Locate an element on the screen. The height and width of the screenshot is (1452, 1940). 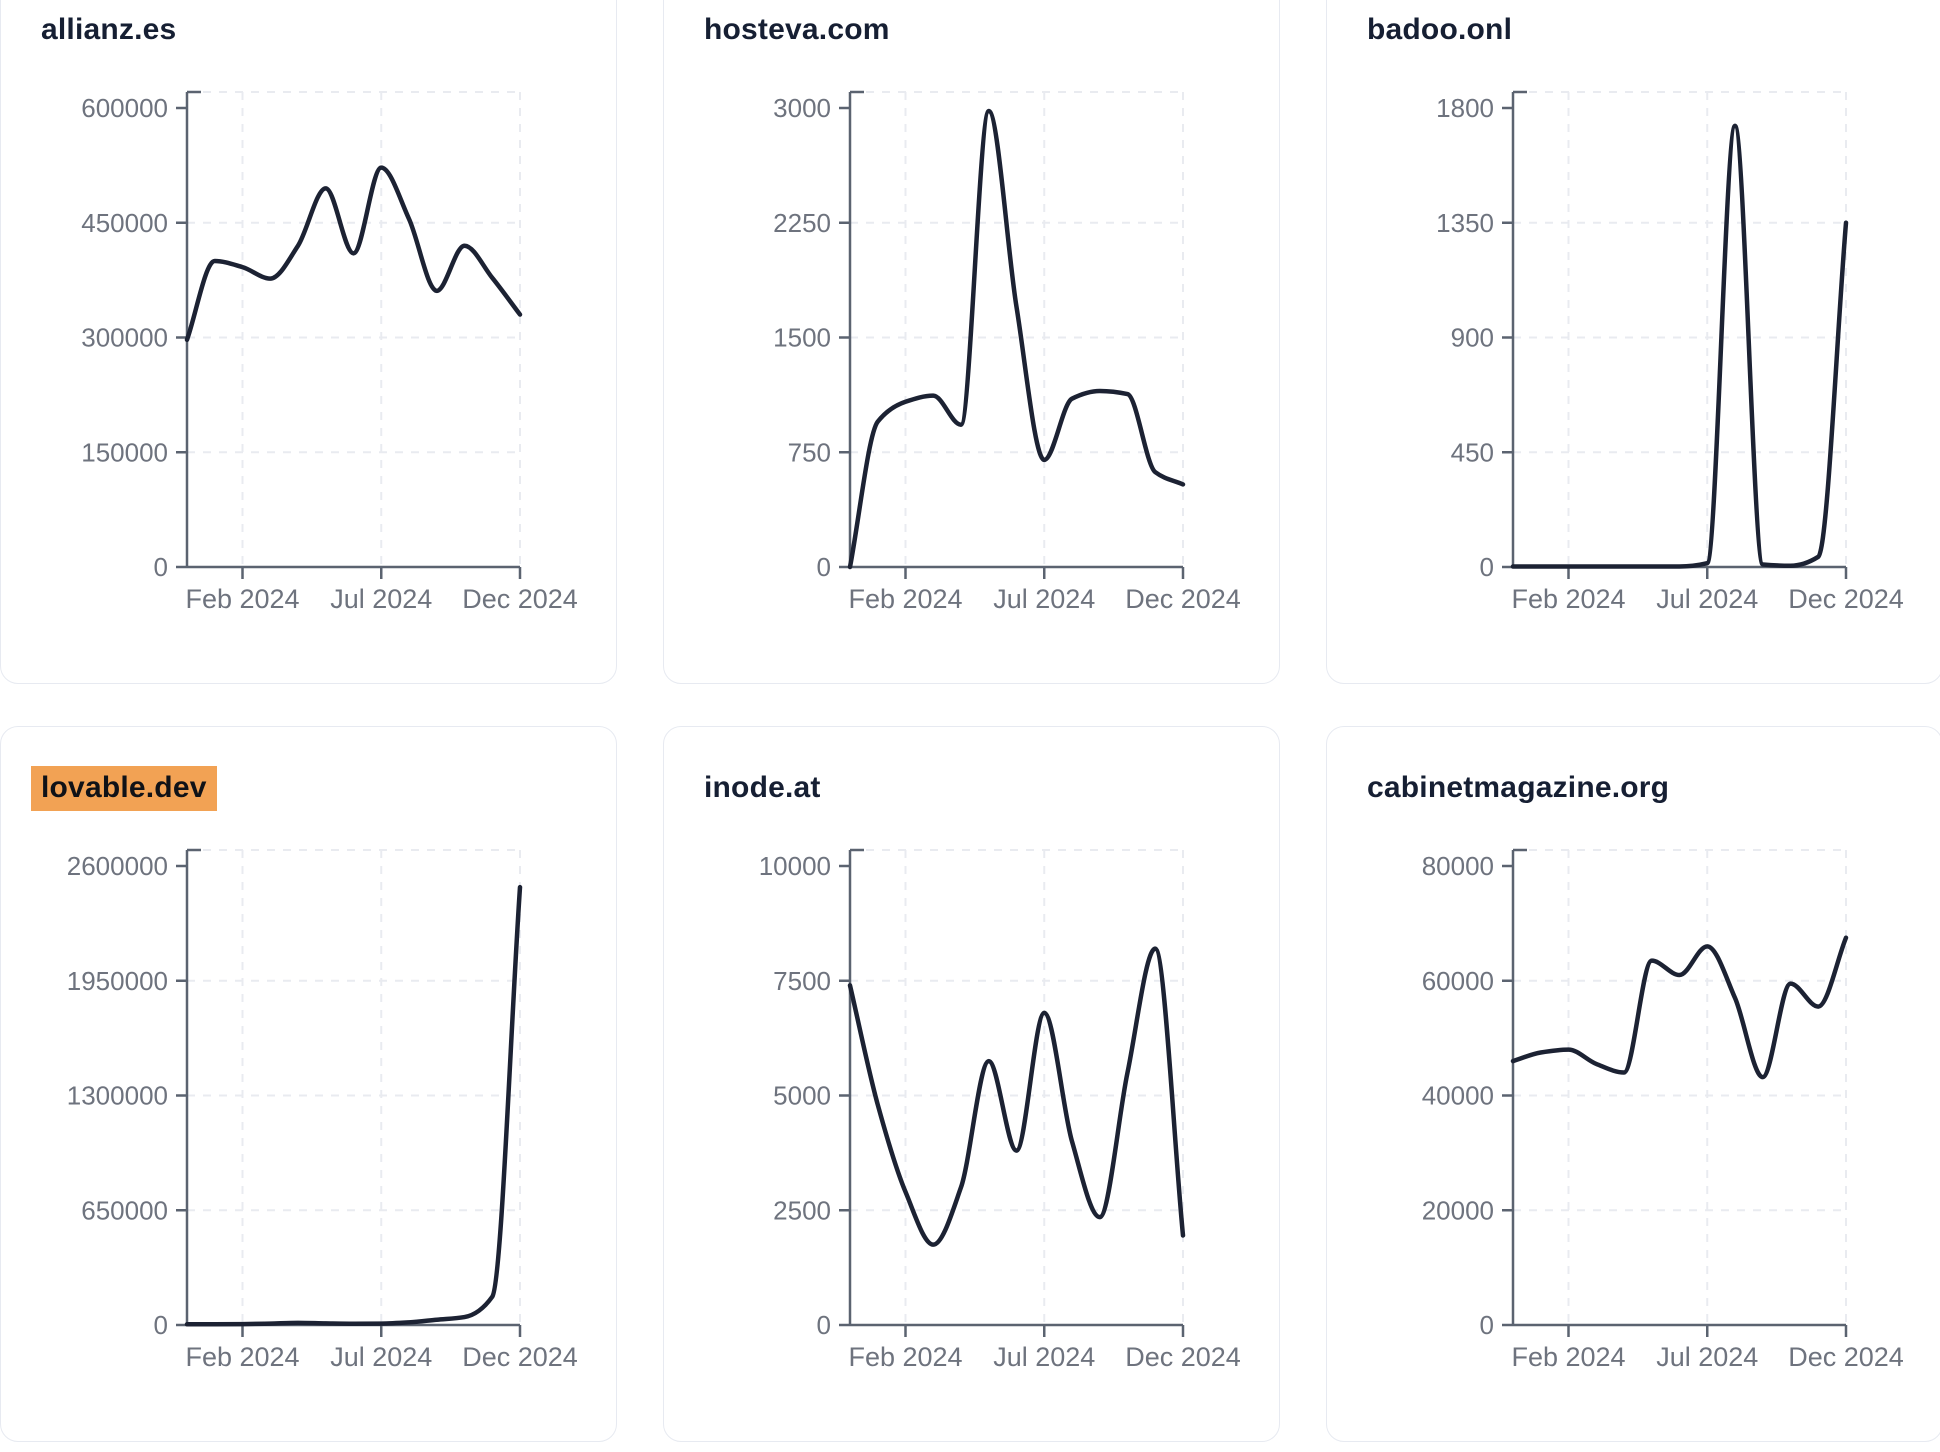
y-tick-label: 7500 is located at coordinates (802, 981).